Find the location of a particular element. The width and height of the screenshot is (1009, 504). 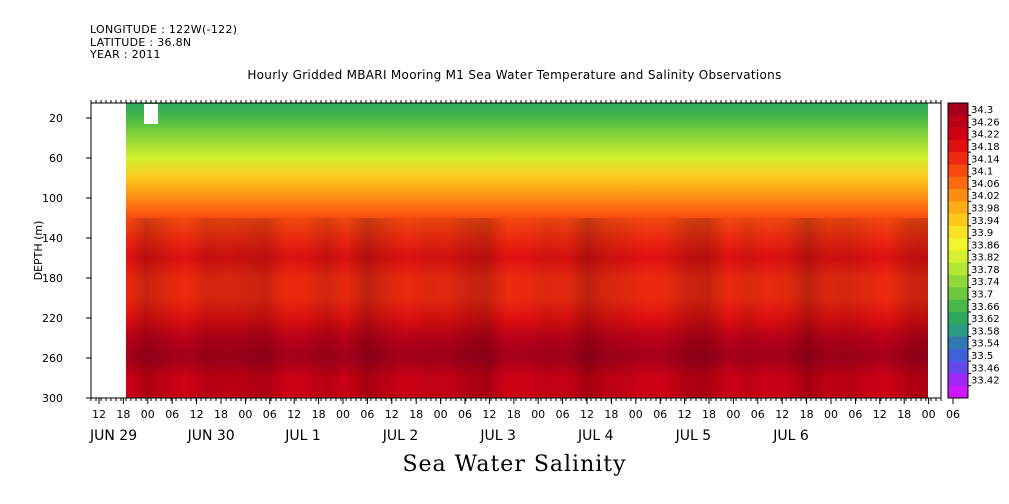

colorbar-label: 33.42 is located at coordinates (985, 381).